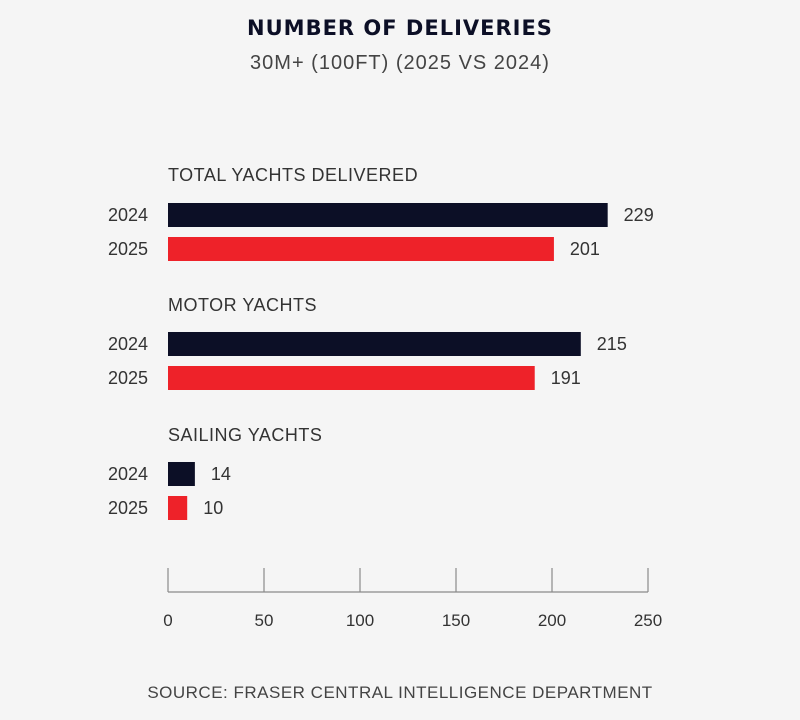 This screenshot has width=800, height=720. What do you see at coordinates (293, 175) in the screenshot?
I see `group-label: TOTAL YACHTS DELIVERED` at bounding box center [293, 175].